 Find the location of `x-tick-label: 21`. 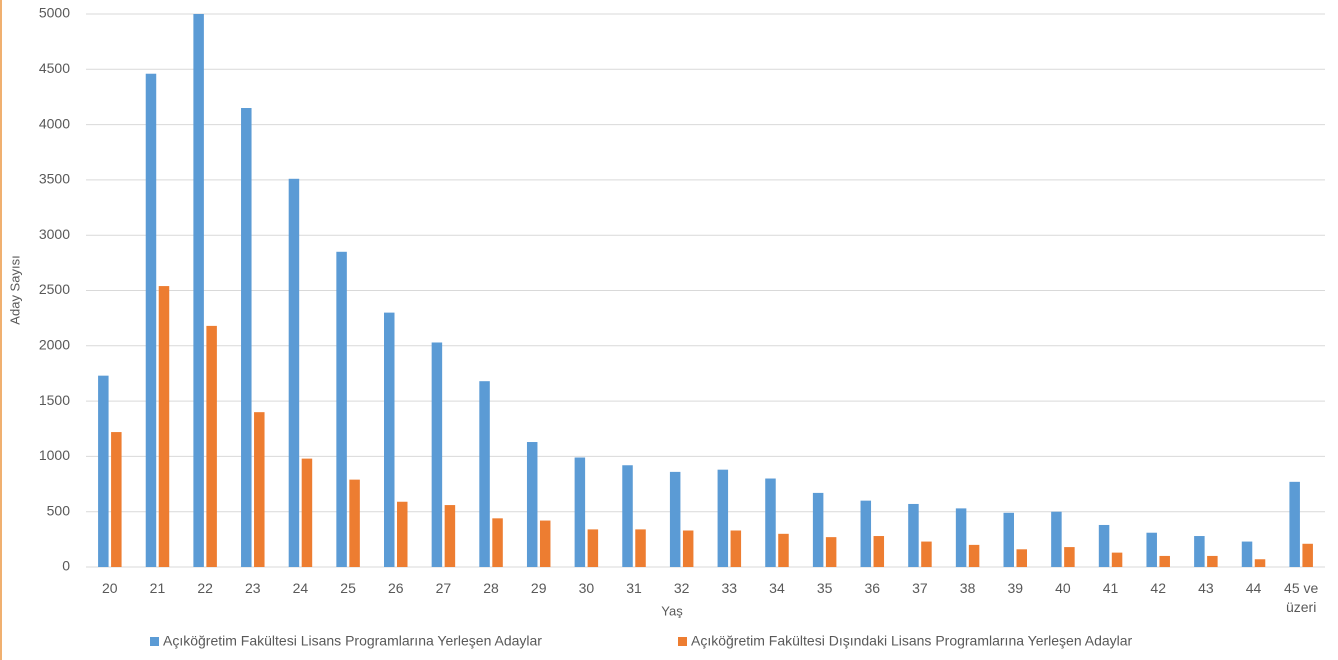

x-tick-label: 21 is located at coordinates (157, 588).